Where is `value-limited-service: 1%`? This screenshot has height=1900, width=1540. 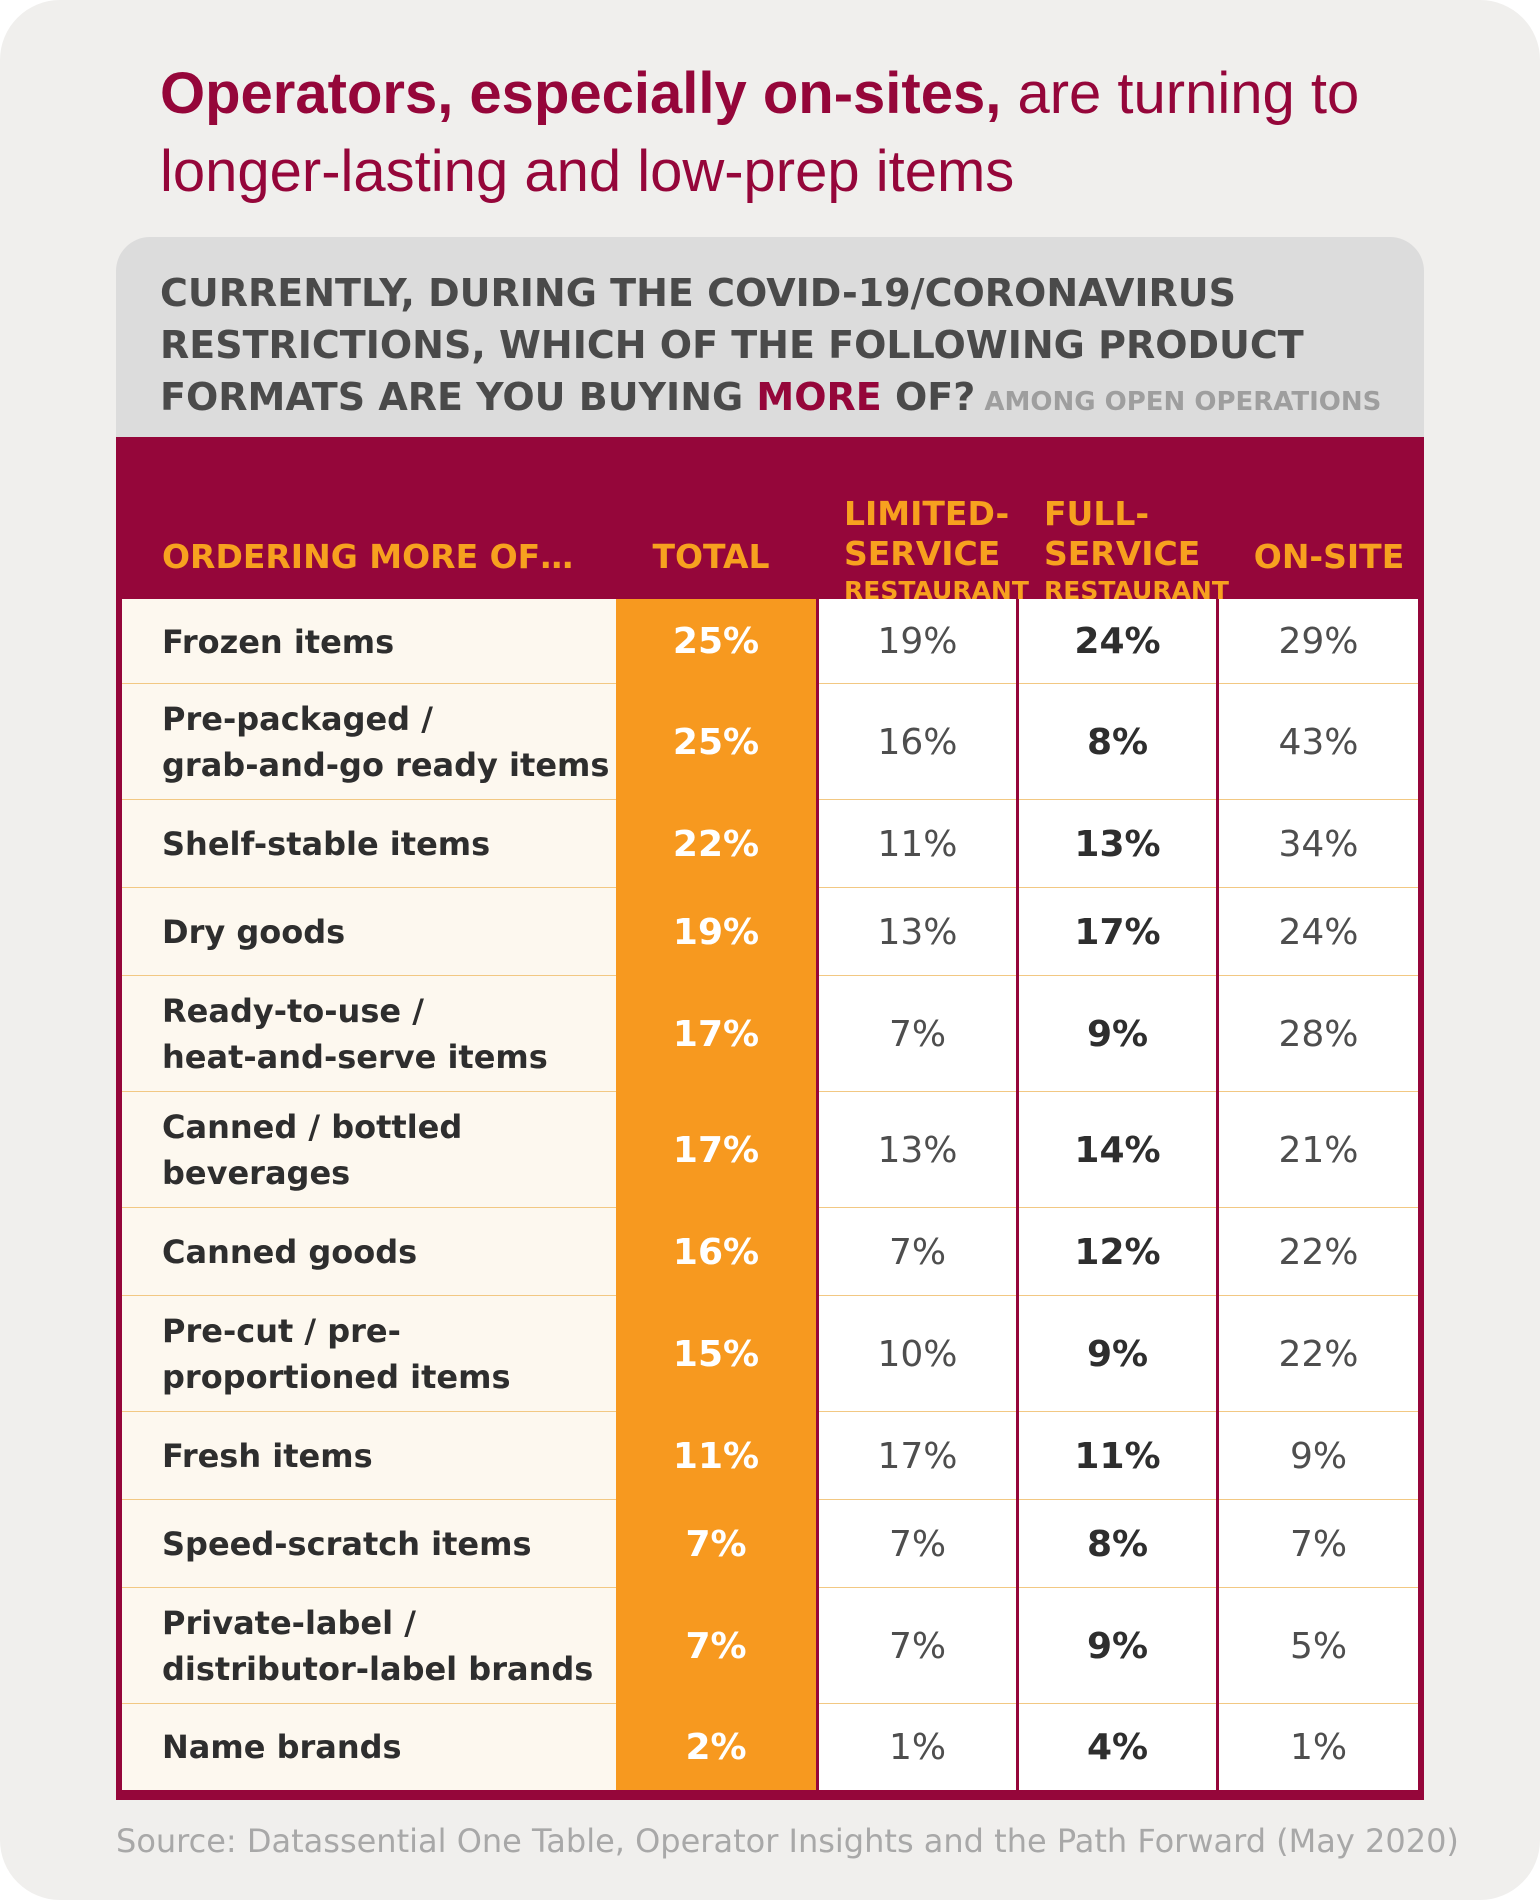 value-limited-service: 1% is located at coordinates (917, 1747).